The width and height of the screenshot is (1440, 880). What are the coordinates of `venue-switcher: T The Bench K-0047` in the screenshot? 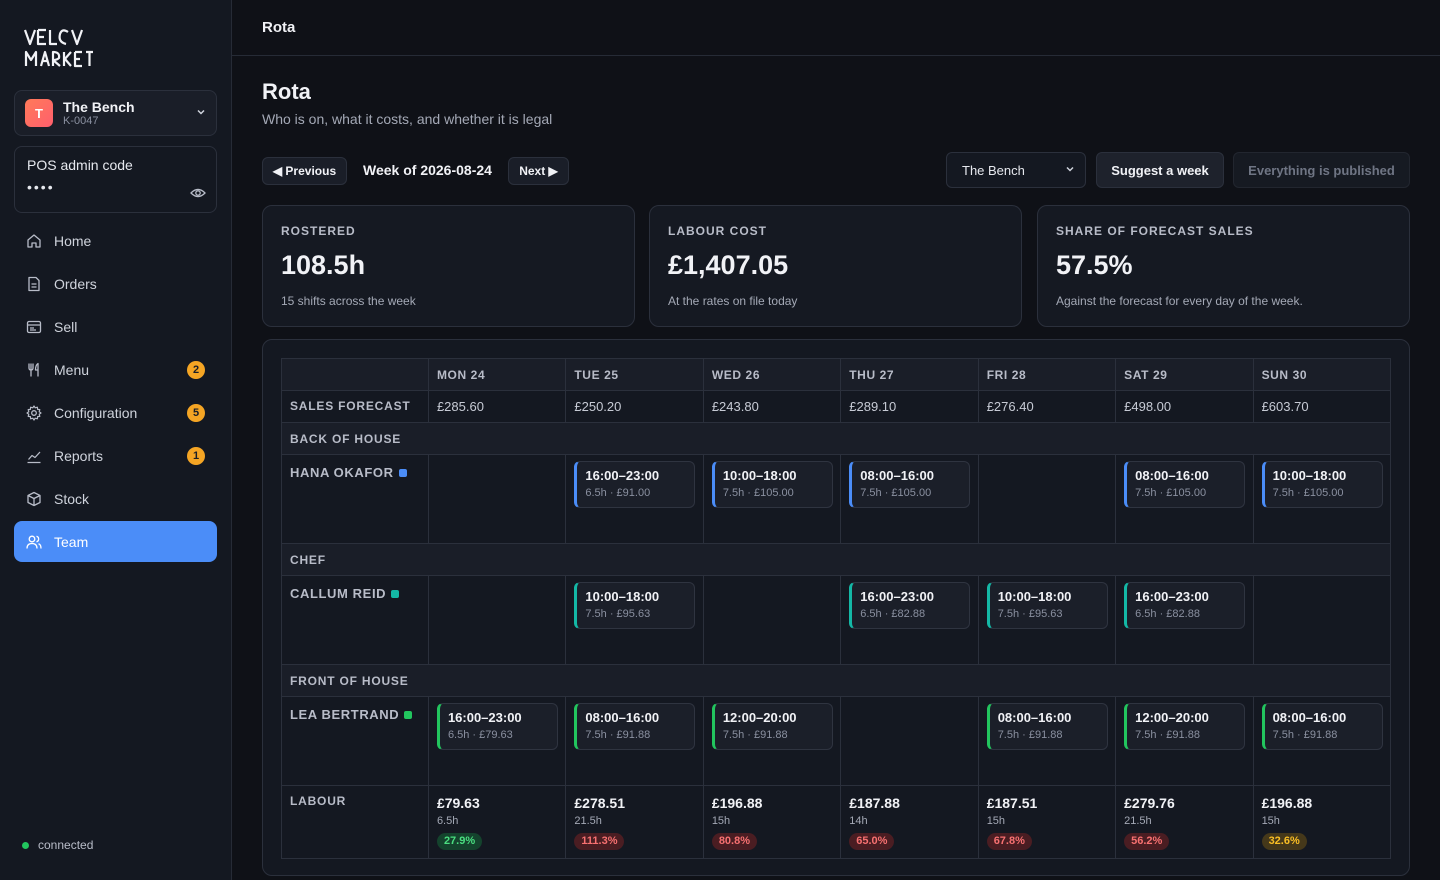 It's located at (115, 113).